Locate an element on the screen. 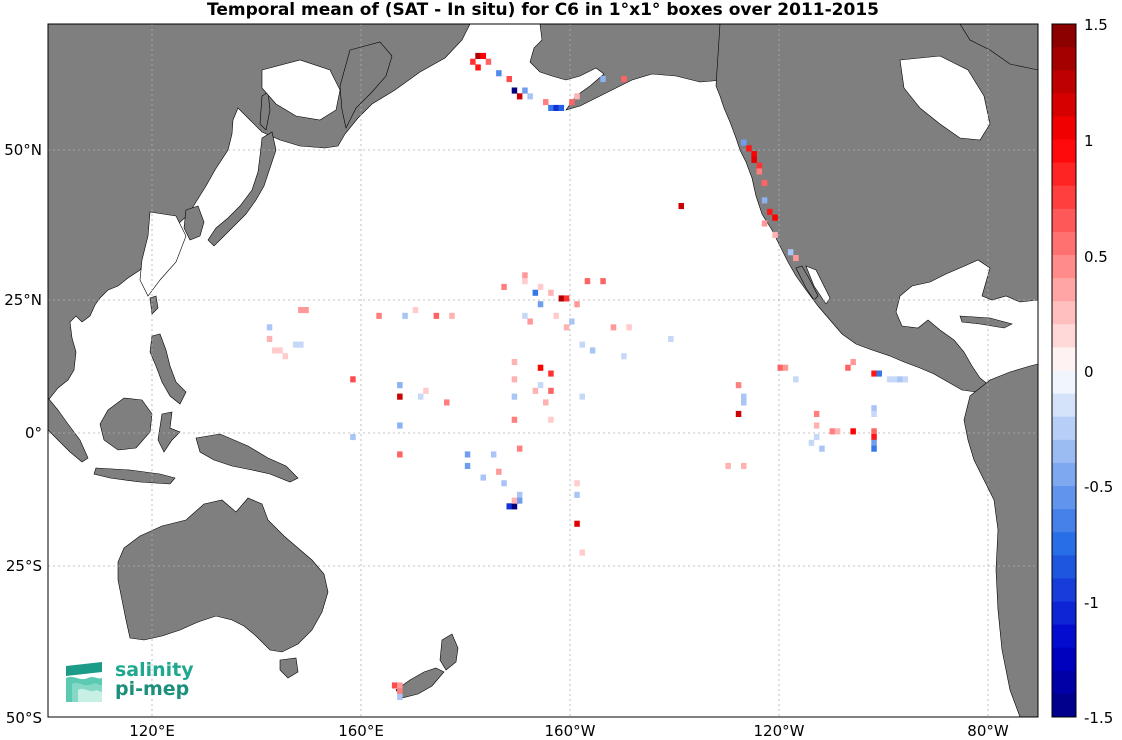  colorbar-tick-label: 0.5 is located at coordinates (1096, 257).